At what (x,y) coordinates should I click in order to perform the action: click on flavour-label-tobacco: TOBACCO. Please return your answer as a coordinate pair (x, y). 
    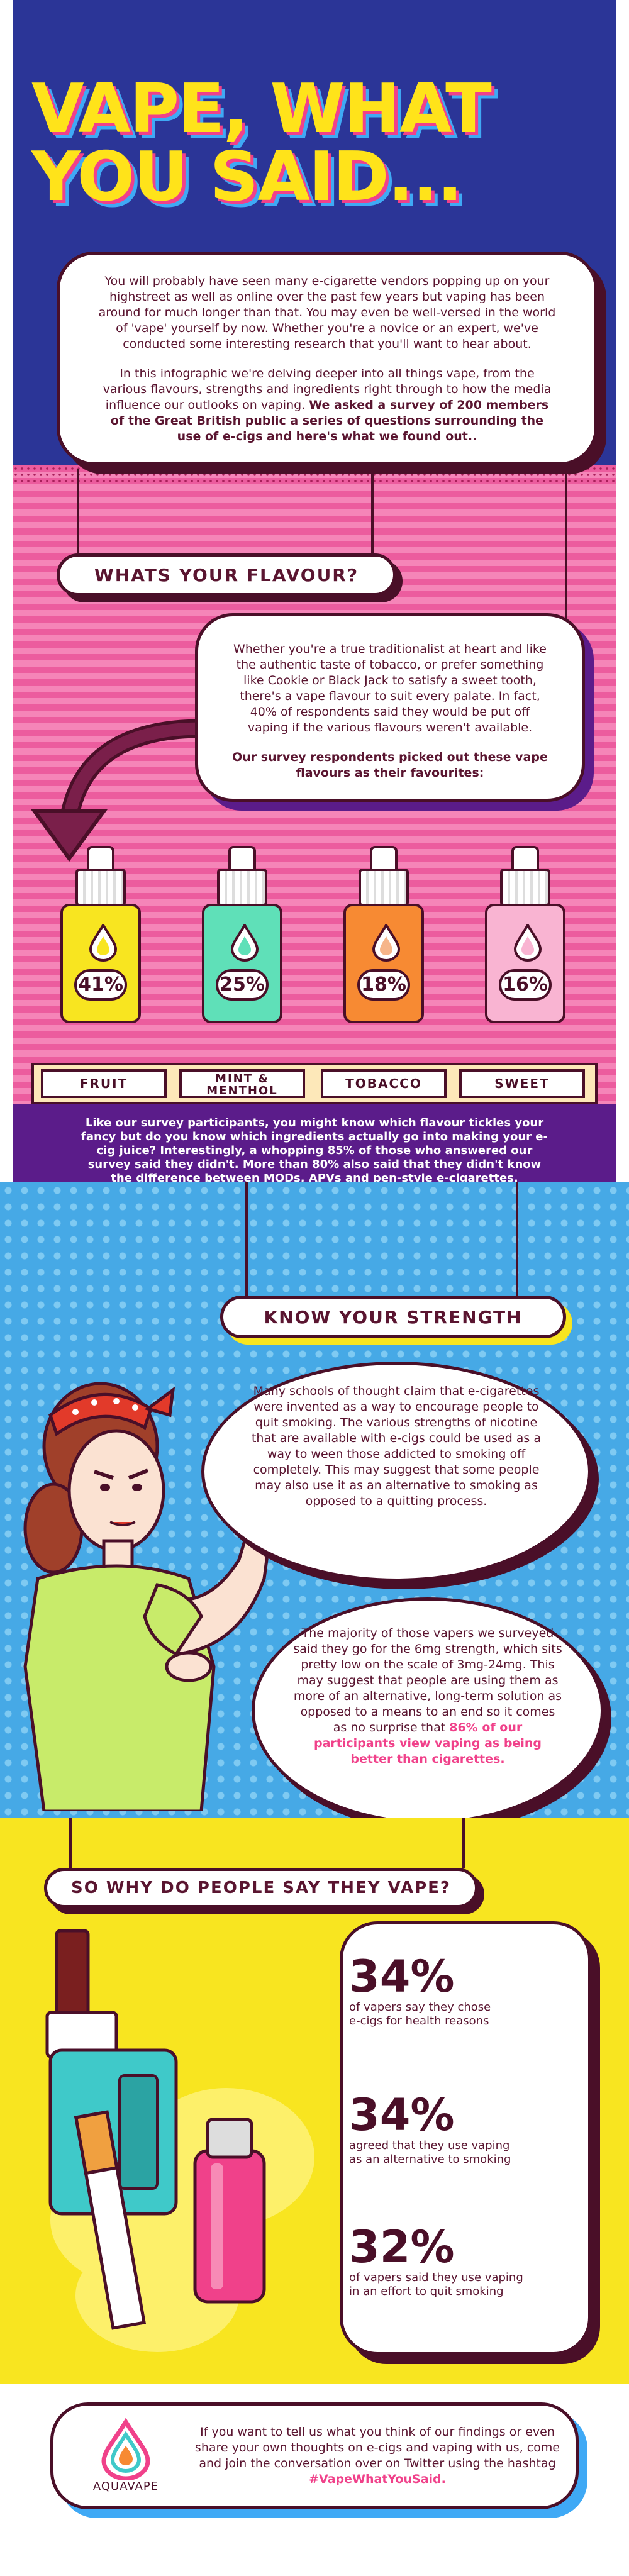
    Looking at the image, I should click on (384, 1083).